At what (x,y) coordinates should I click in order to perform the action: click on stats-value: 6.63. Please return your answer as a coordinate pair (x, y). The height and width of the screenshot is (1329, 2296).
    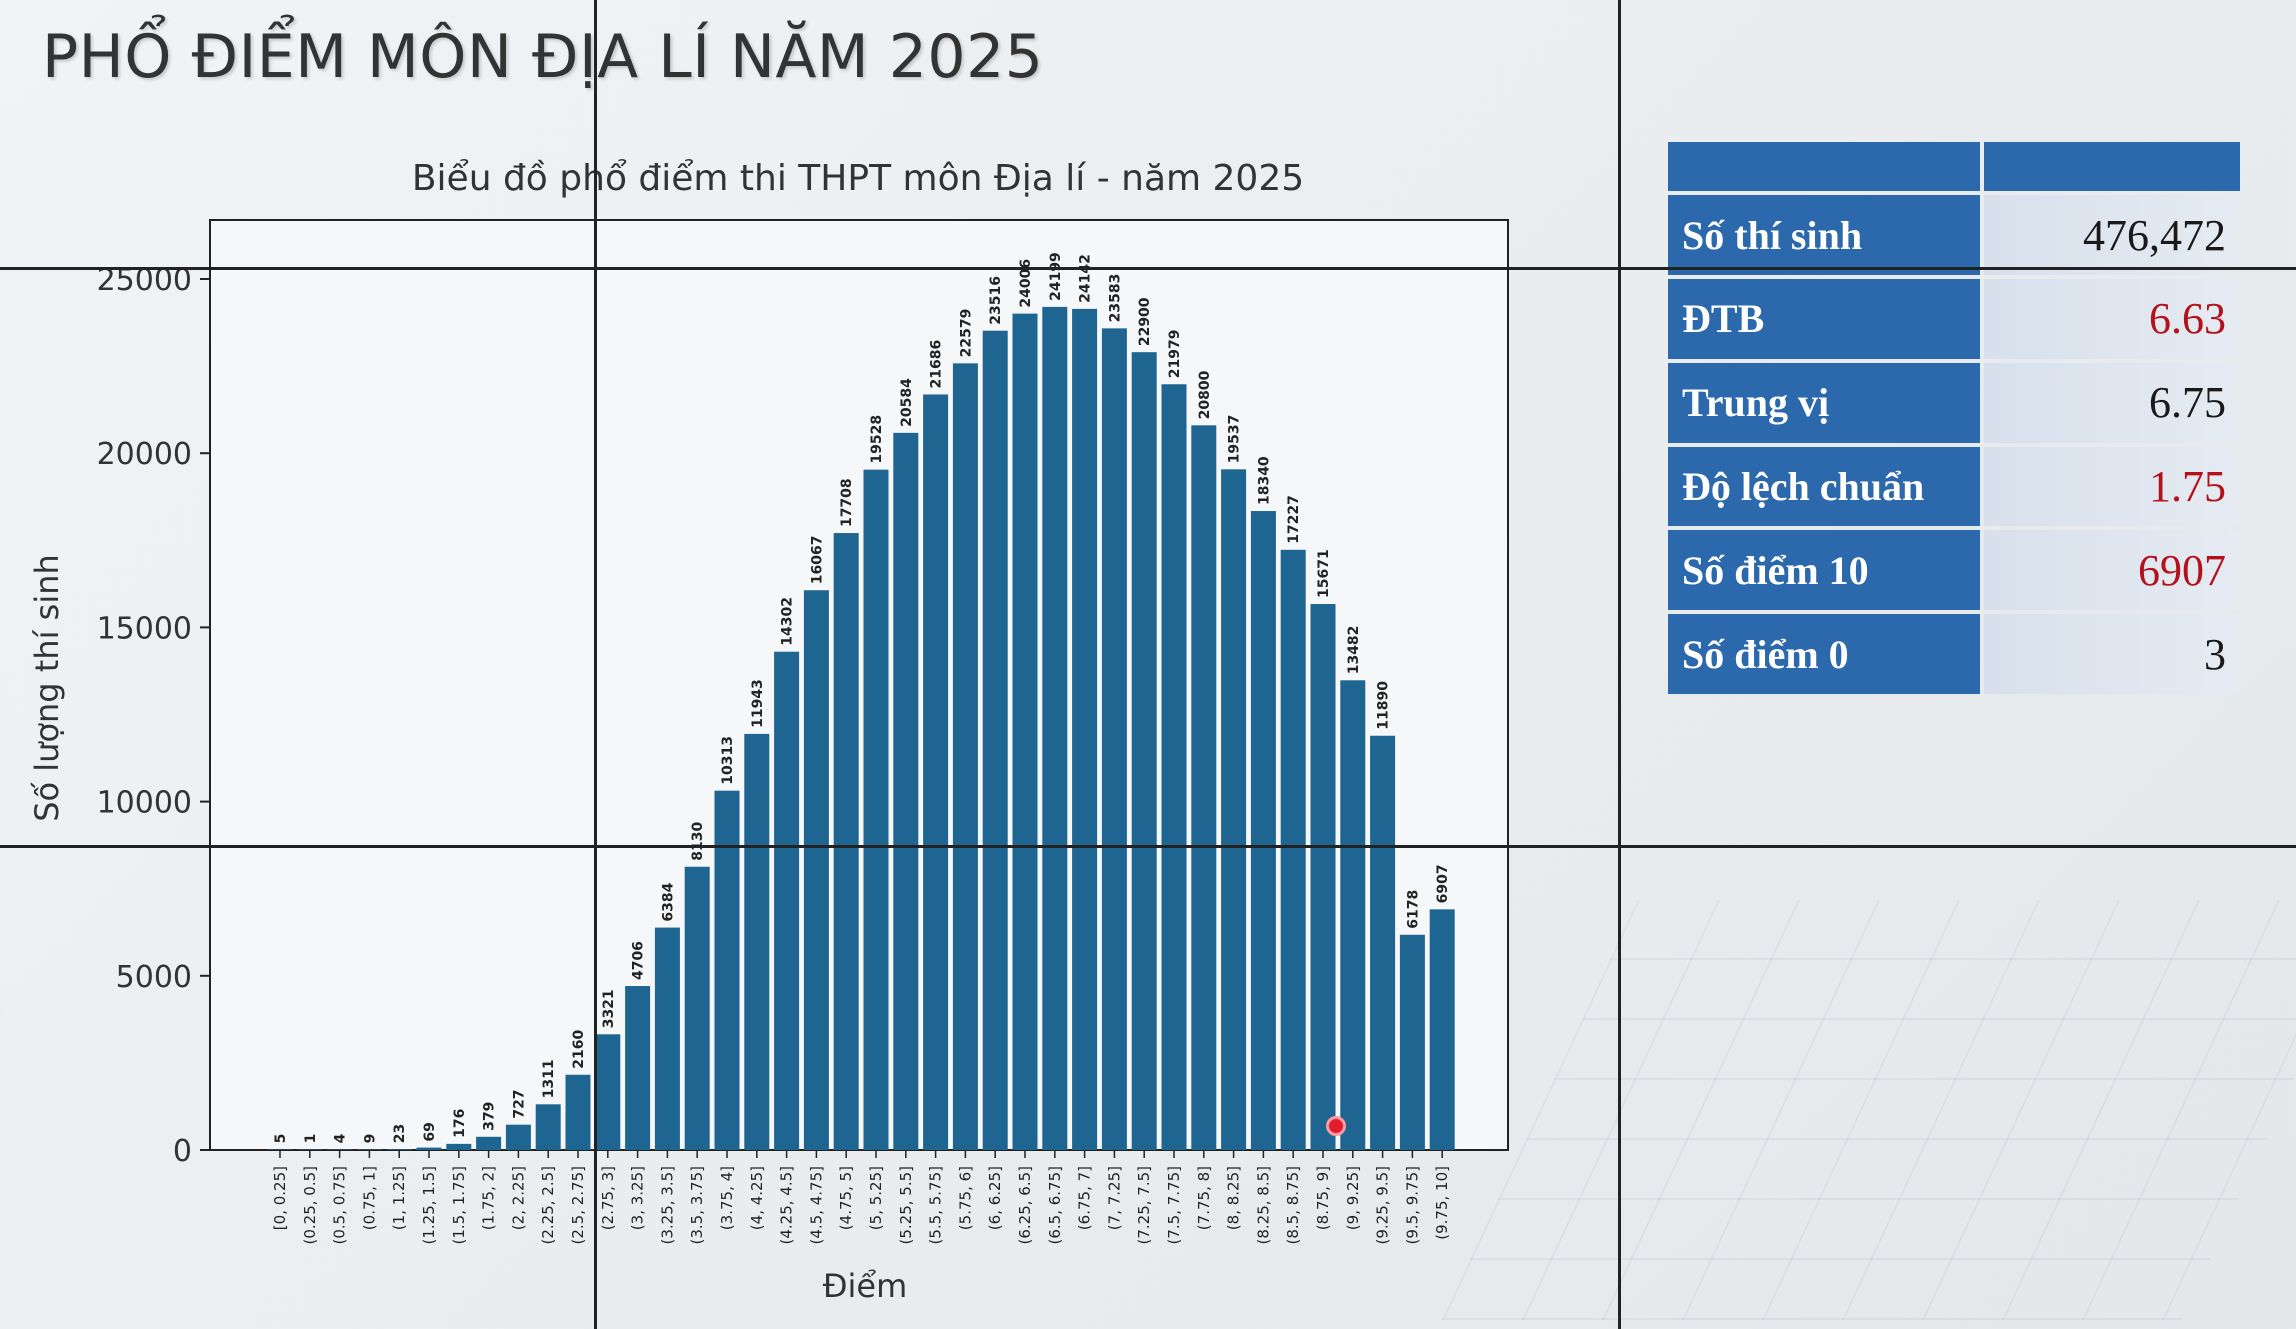
    Looking at the image, I should click on (2112, 318).